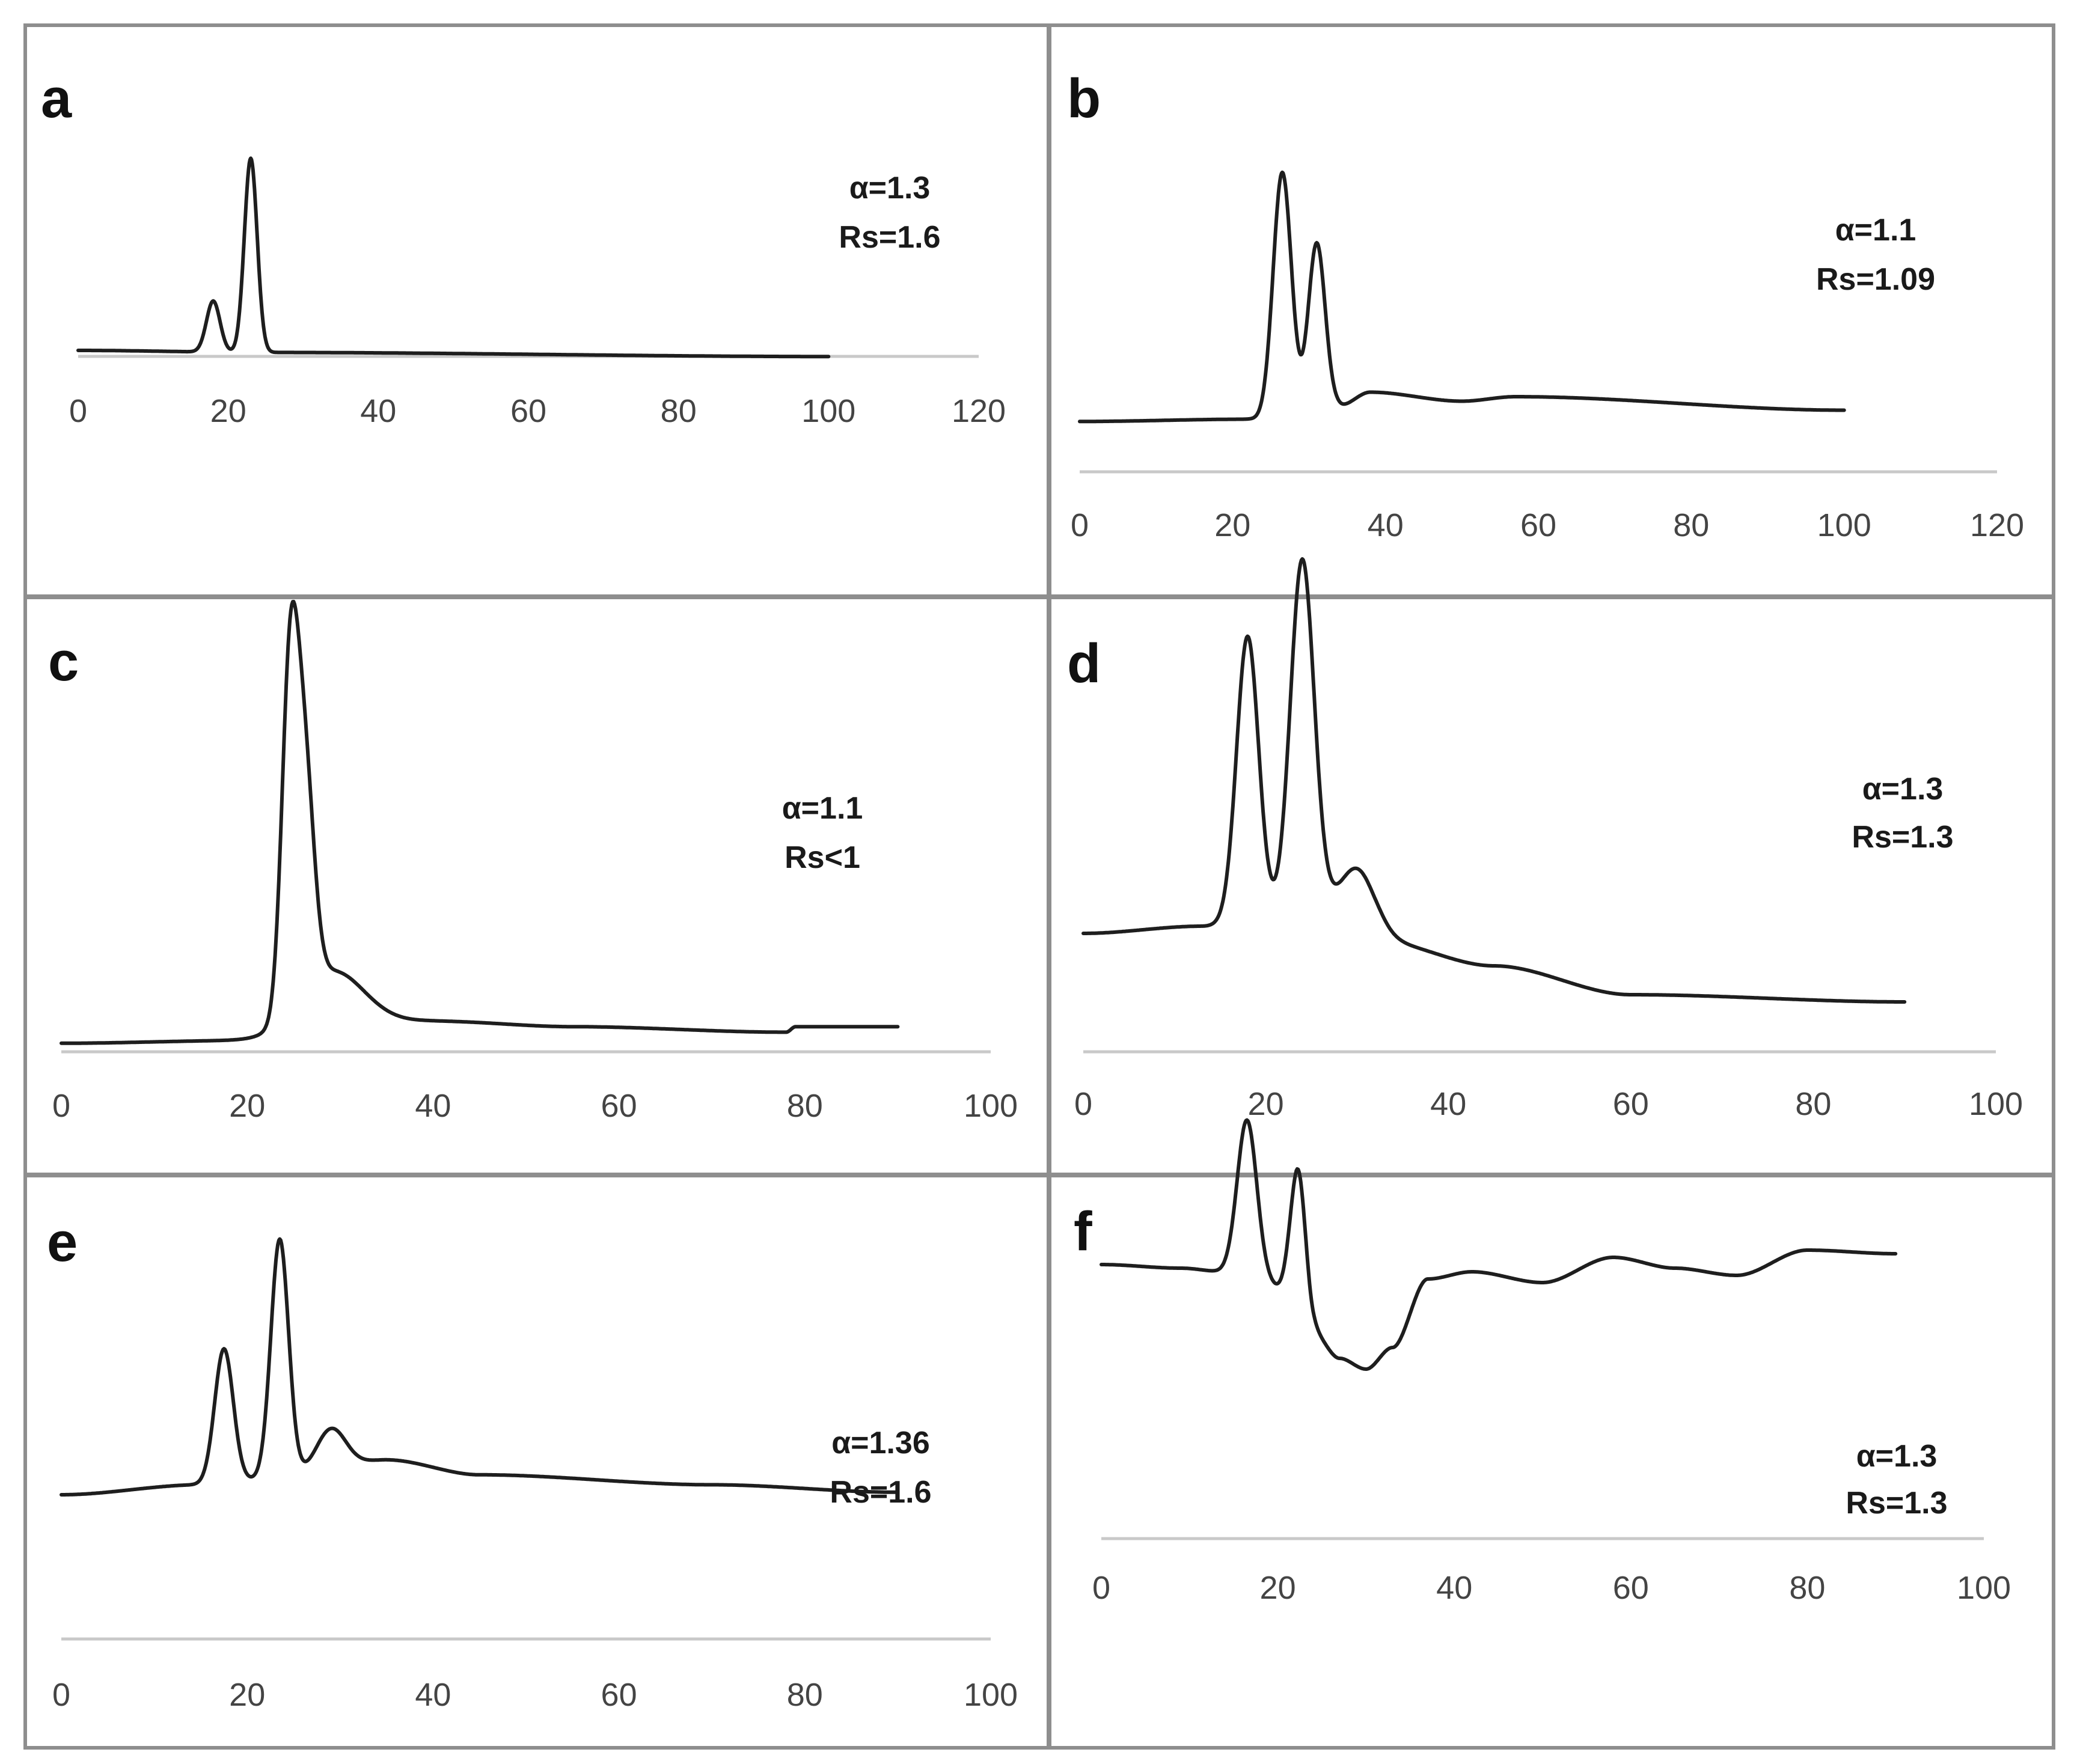  What do you see at coordinates (1903, 789) in the screenshot?
I see `panel-d-alpha: α=1.3` at bounding box center [1903, 789].